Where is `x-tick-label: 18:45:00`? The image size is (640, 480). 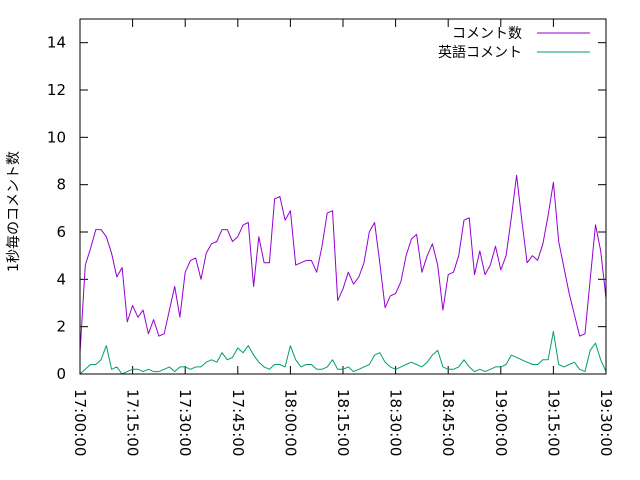
x-tick-label: 18:45:00 is located at coordinates (448, 422).